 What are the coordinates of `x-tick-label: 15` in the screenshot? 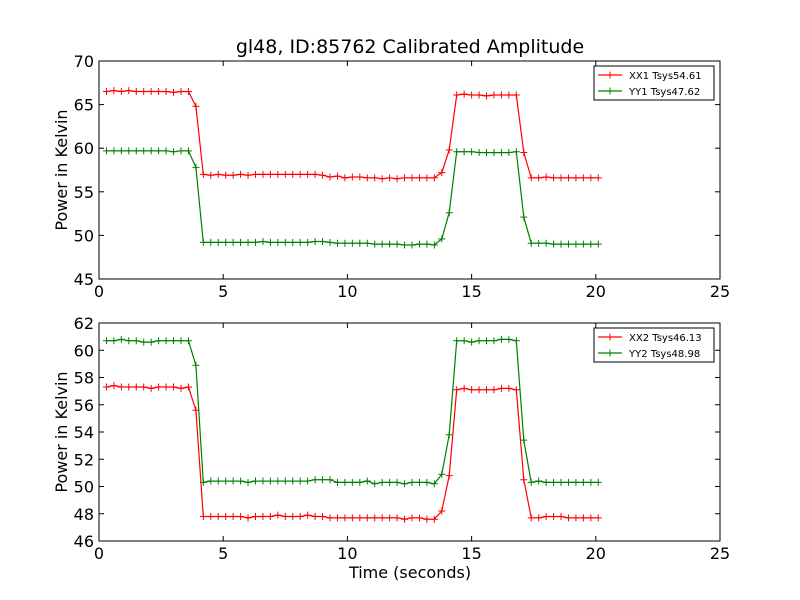 It's located at (471, 291).